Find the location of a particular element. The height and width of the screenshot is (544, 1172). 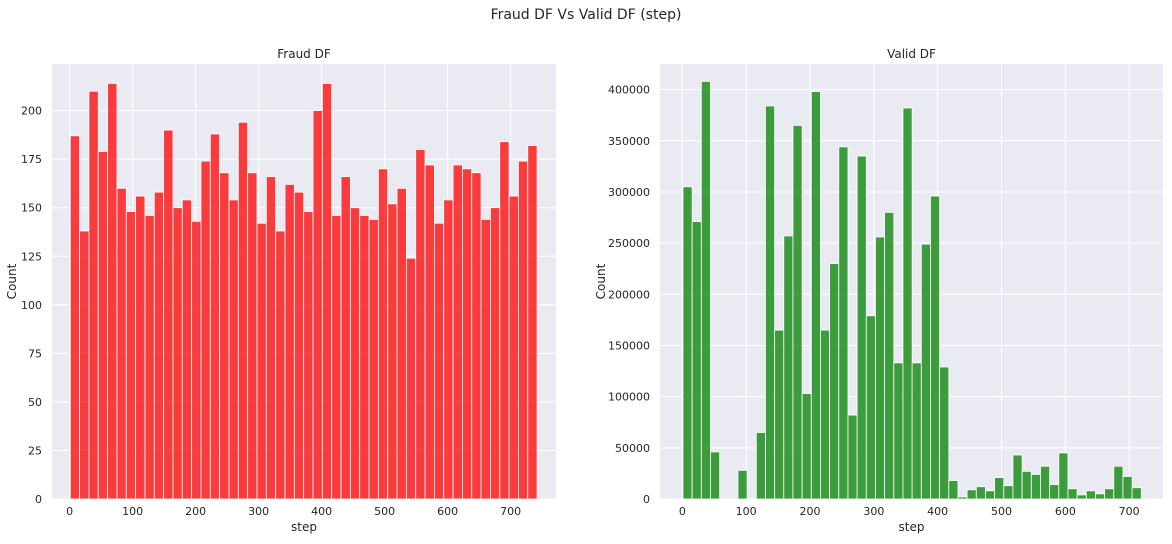

chart-2-x-tick-label: 400 is located at coordinates (937, 511).